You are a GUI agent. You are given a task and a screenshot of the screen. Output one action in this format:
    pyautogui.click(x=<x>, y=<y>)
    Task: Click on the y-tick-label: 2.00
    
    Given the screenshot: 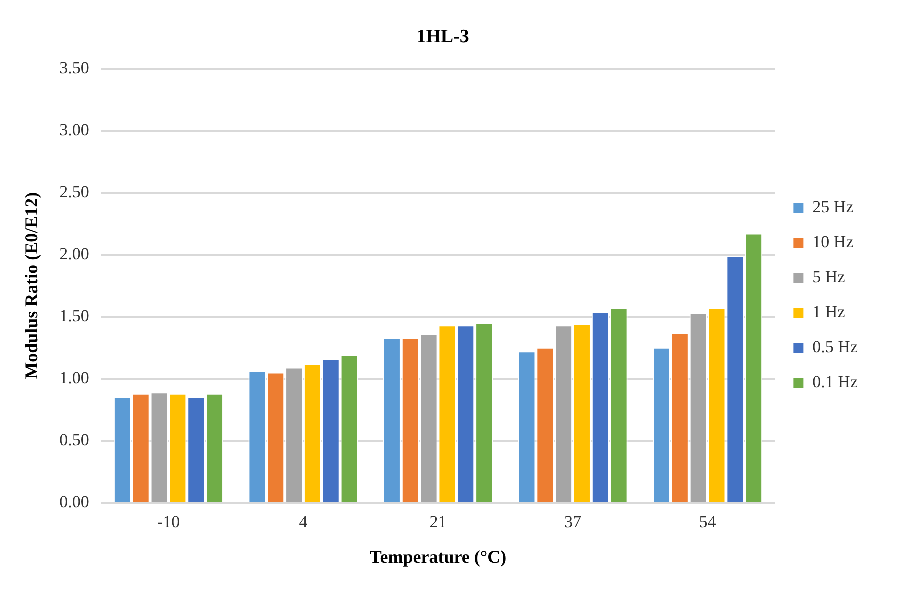 What is the action you would take?
    pyautogui.click(x=75, y=254)
    